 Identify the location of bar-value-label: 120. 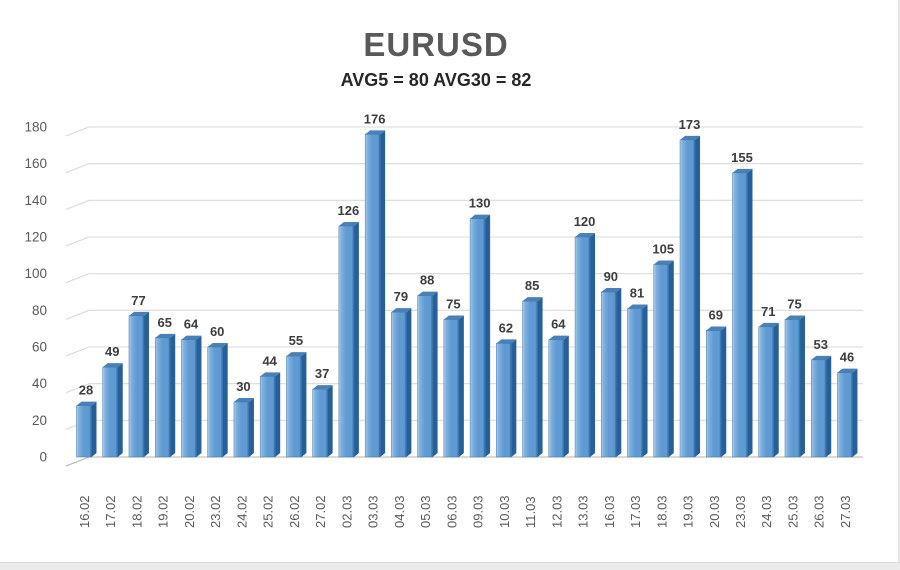
(585, 221).